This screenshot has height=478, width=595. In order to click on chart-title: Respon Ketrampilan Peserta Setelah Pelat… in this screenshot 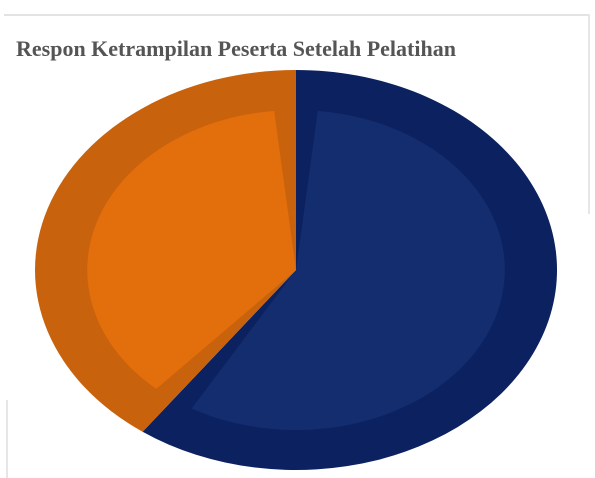, I will do `click(236, 48)`.